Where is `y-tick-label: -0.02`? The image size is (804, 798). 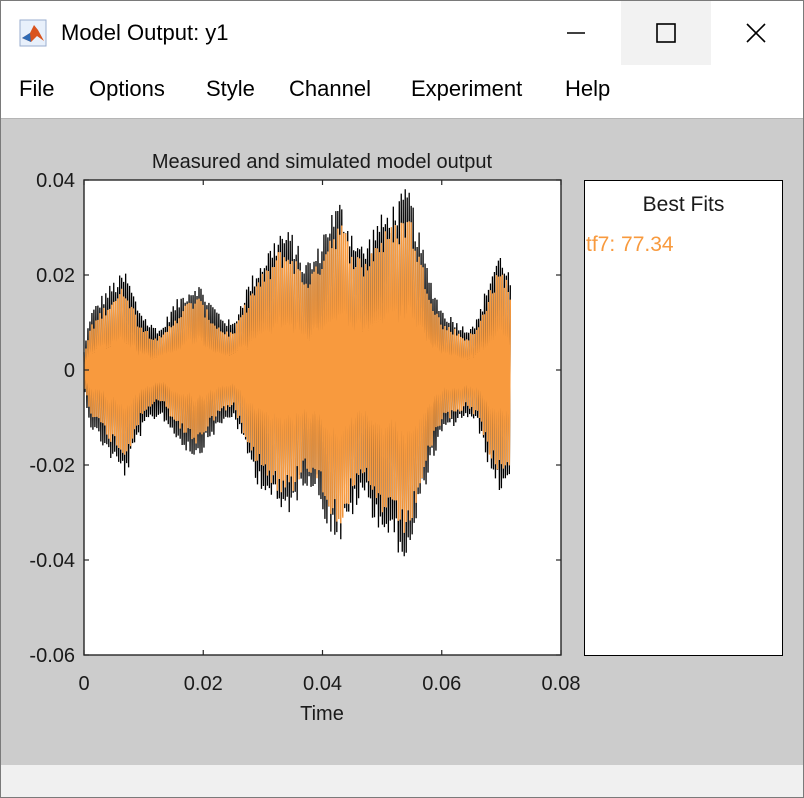
y-tick-label: -0.02 is located at coordinates (52, 466).